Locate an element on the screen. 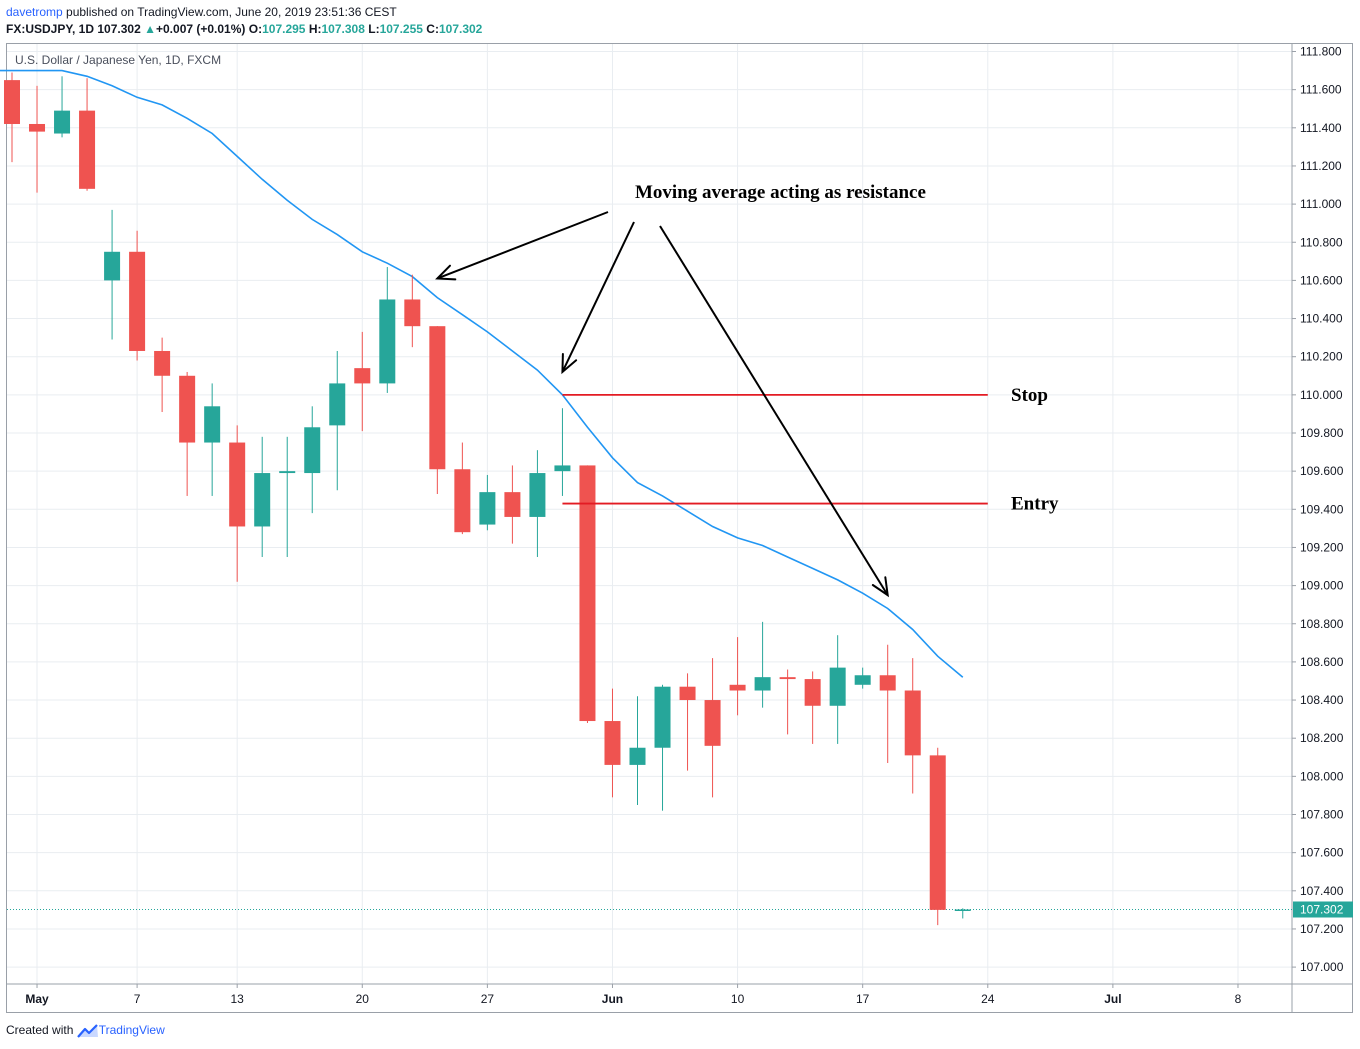 The width and height of the screenshot is (1360, 1049). time-tick-label: May is located at coordinates (37, 999).